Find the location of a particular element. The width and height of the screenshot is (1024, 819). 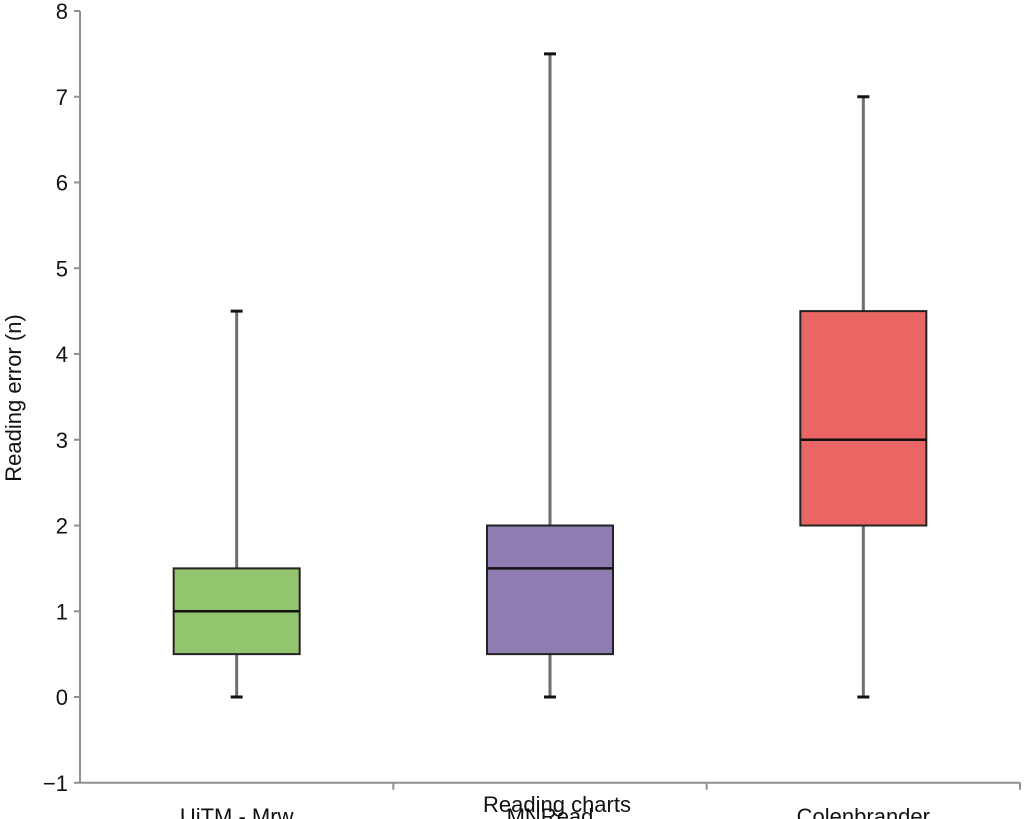

x-axis-title: Reading charts is located at coordinates (557, 804).